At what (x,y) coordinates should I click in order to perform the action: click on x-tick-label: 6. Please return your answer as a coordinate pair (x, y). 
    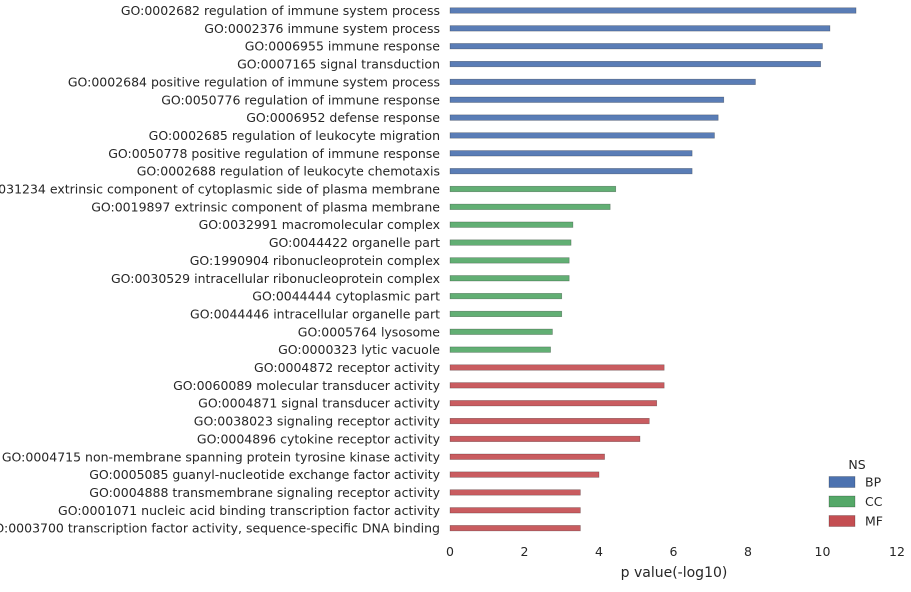
    Looking at the image, I should click on (674, 551).